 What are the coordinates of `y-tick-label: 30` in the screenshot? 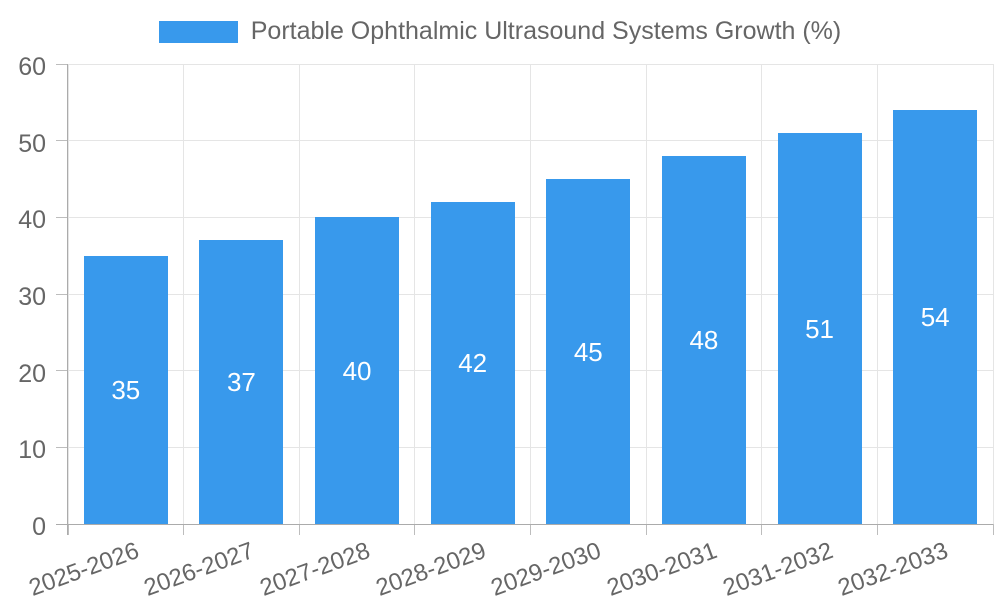 It's located at (32, 297).